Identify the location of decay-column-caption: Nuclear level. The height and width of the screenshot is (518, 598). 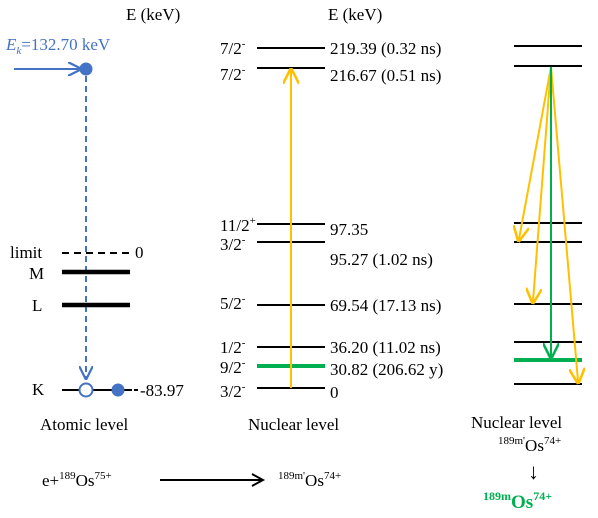
(516, 422).